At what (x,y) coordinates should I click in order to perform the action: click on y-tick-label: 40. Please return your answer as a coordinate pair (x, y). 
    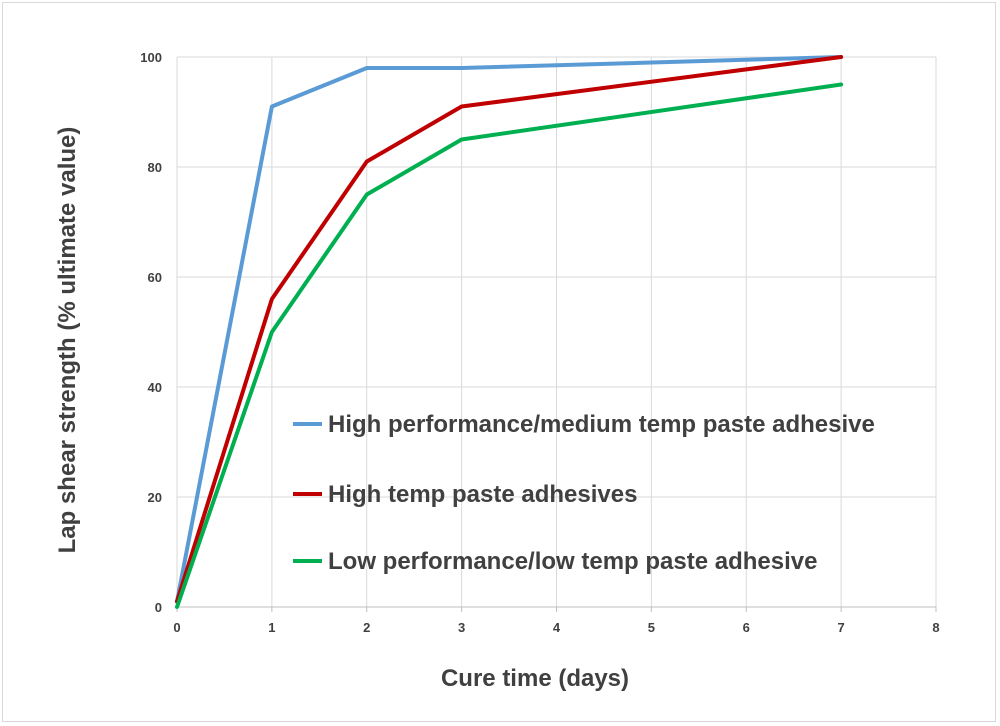
    Looking at the image, I should click on (155, 387).